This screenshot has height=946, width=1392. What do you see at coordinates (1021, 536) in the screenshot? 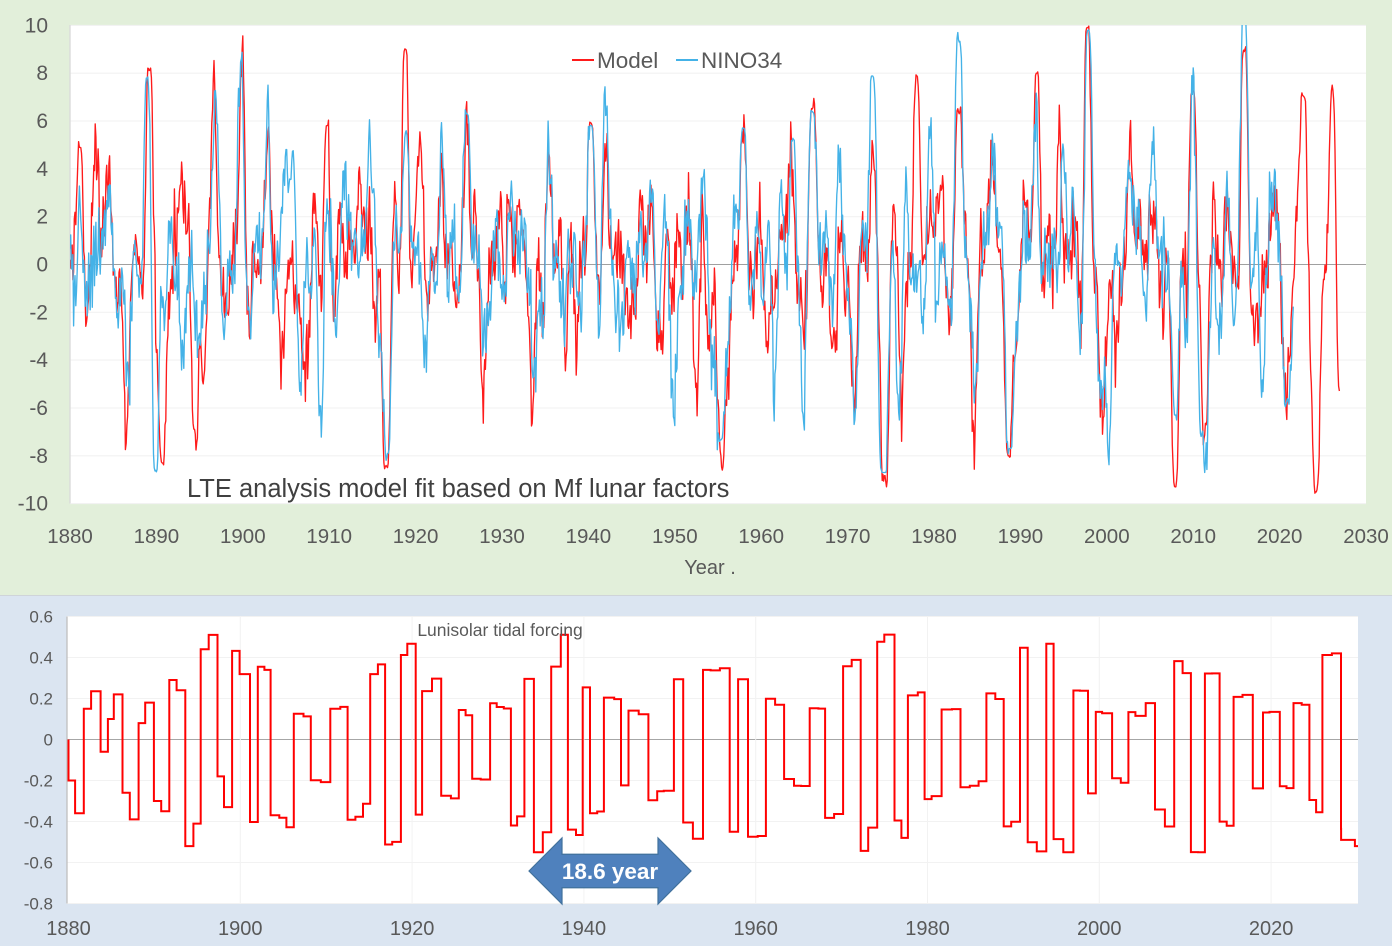
I see `svg-text: 1990` at bounding box center [1021, 536].